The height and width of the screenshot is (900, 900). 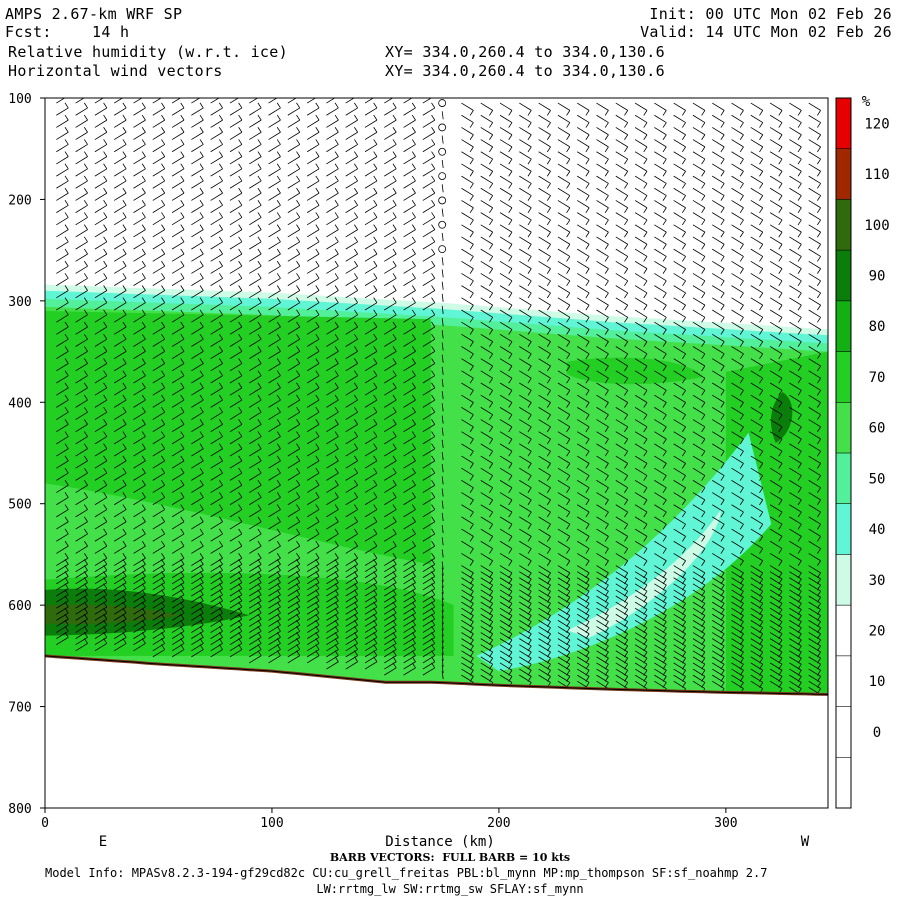 I want to click on x-tick-label: 100, so click(x=271, y=823).